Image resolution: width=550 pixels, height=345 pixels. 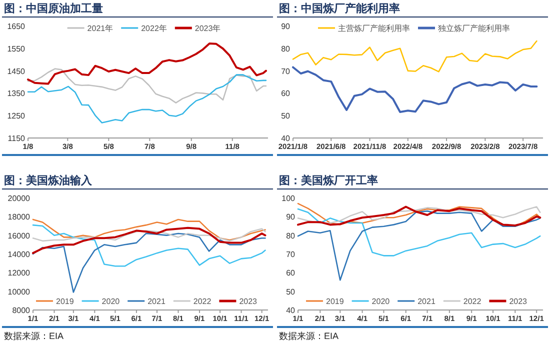 What do you see at coordinates (16, 93) in the screenshot?
I see `y-tick-label: 1350` at bounding box center [16, 93].